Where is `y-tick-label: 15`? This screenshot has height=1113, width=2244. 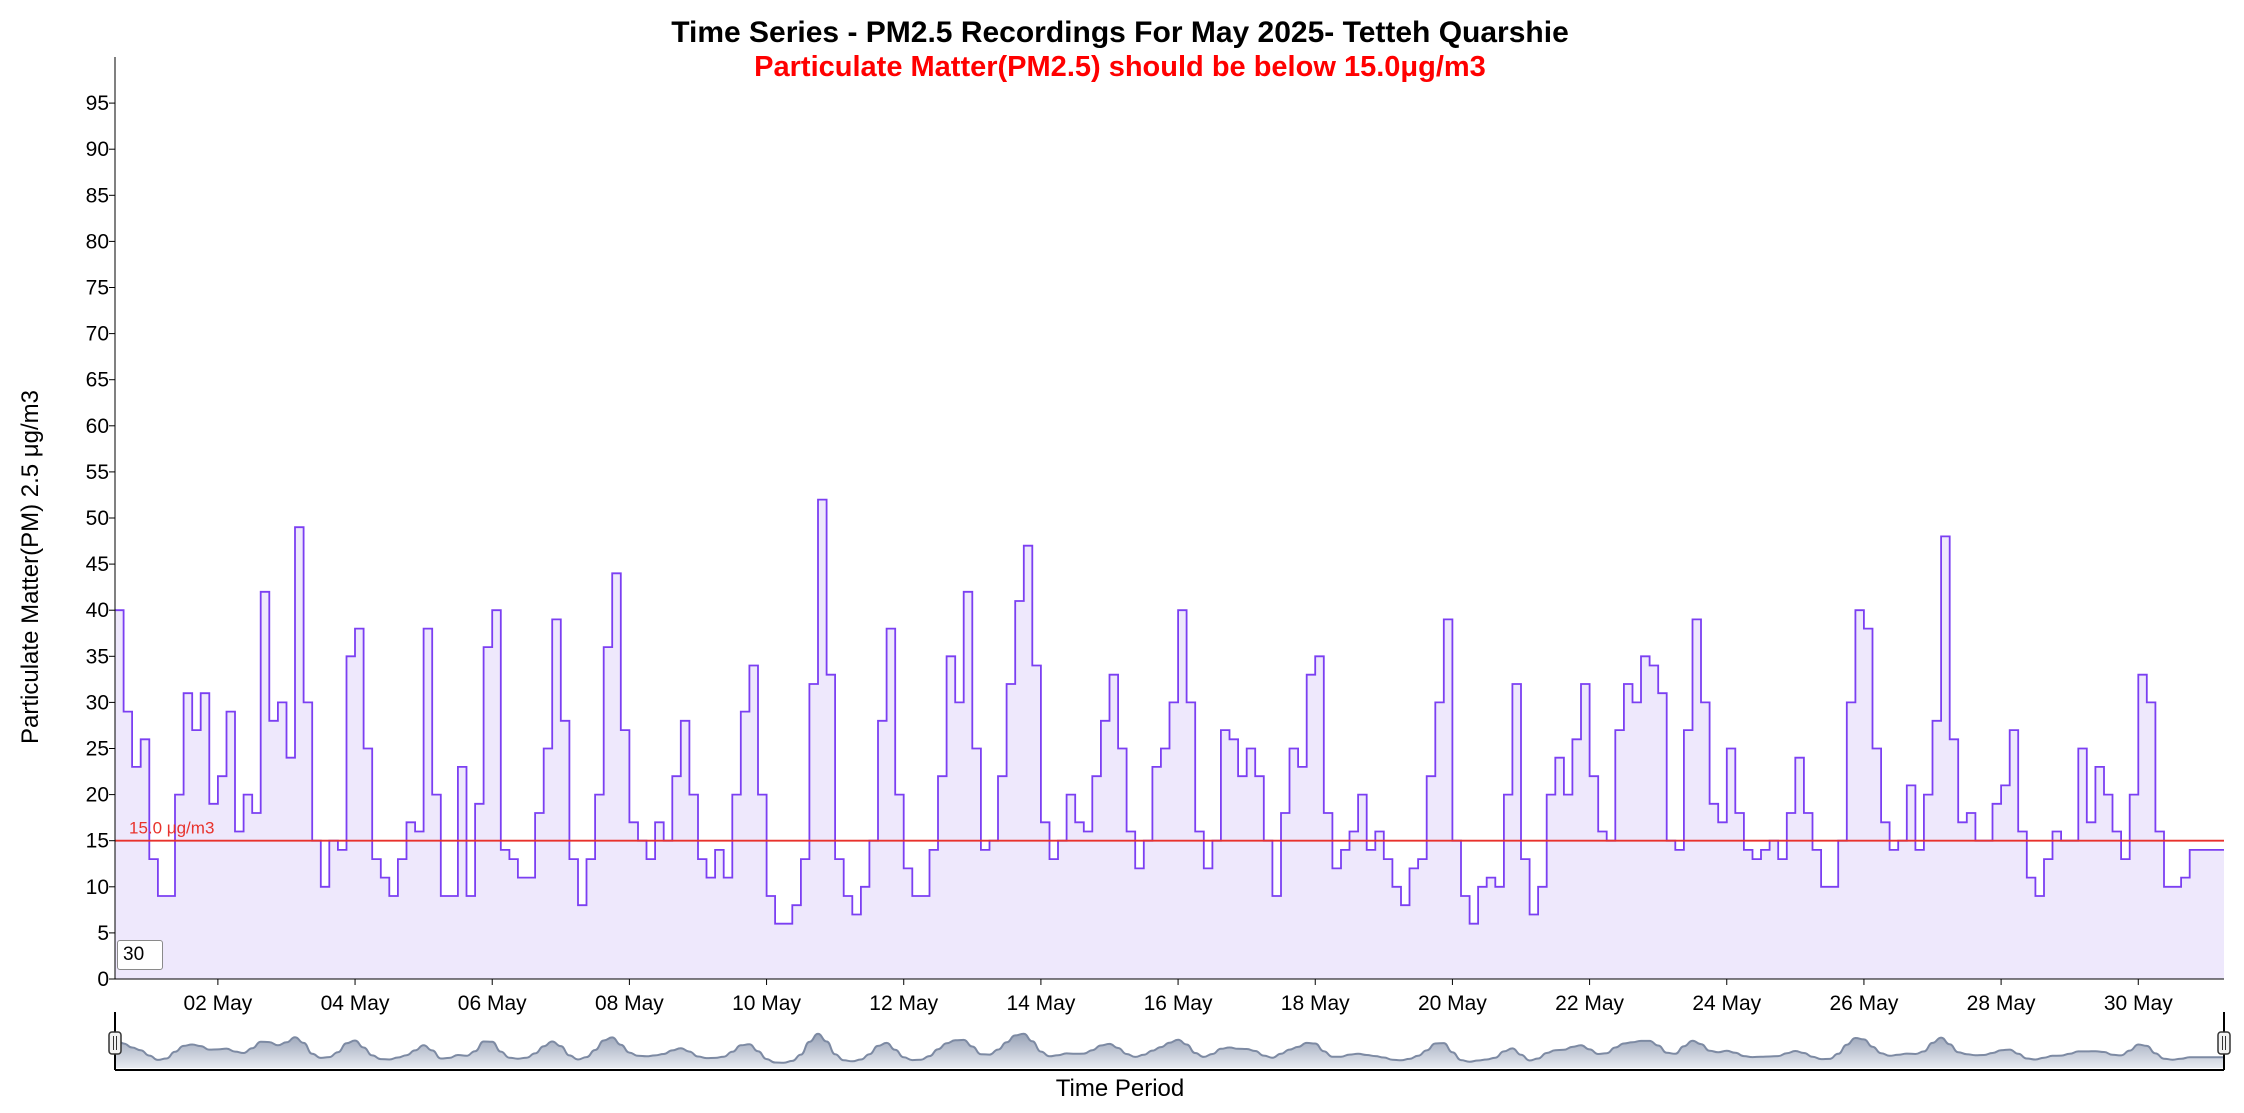 y-tick-label: 15 is located at coordinates (97, 841).